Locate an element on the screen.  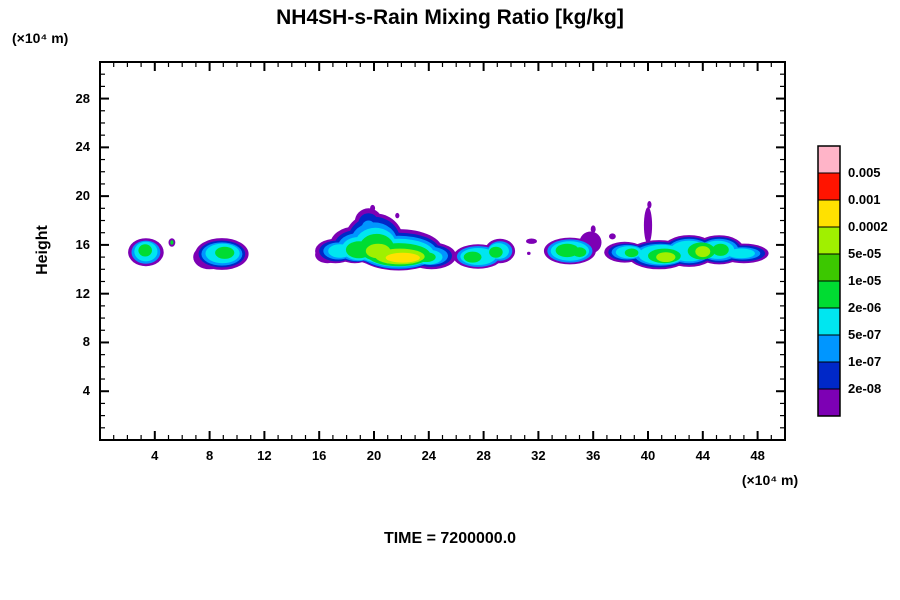
y-axis-unit-label: (×10⁴ m) is located at coordinates (40, 38).